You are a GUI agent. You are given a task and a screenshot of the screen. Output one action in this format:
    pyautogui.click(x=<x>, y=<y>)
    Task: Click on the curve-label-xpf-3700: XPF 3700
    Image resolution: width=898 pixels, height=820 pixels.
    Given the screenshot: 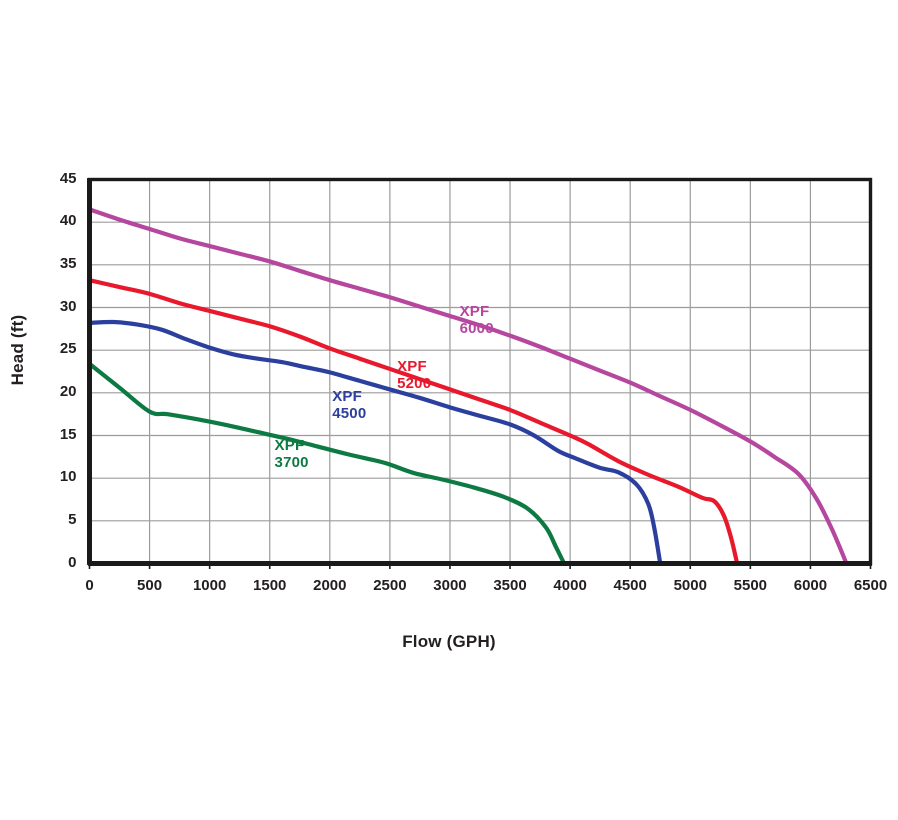 What is the action you would take?
    pyautogui.click(x=291, y=454)
    